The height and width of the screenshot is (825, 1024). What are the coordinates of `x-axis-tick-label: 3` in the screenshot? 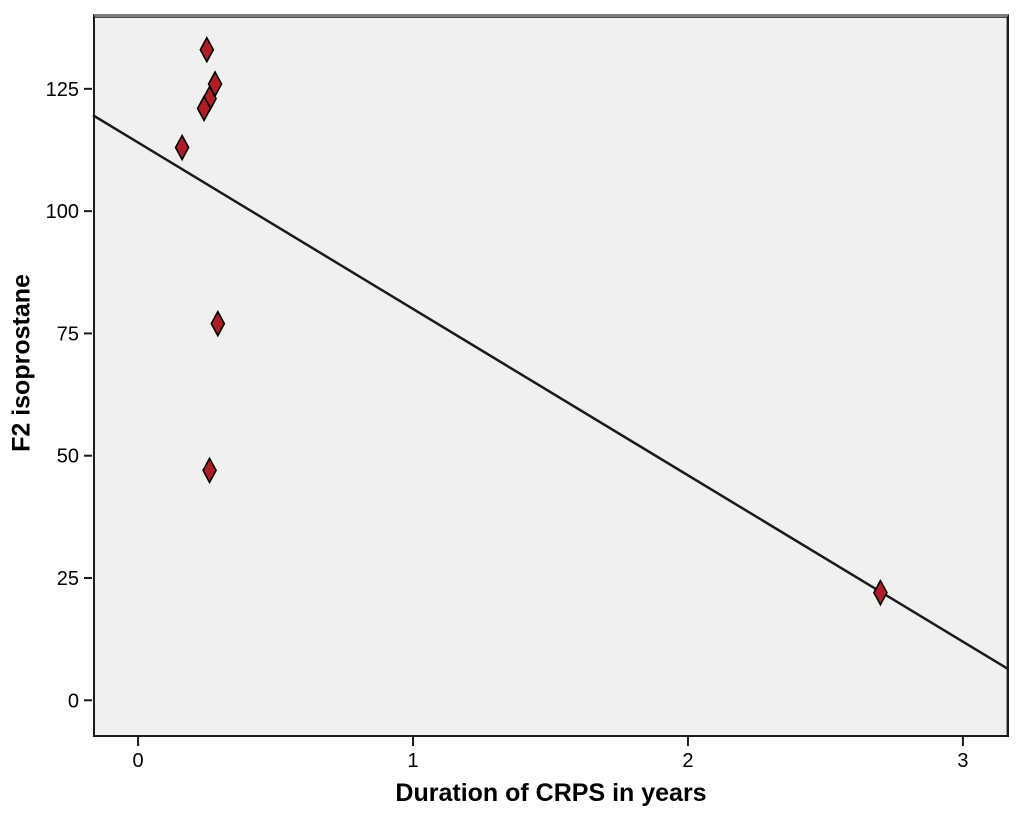 It's located at (962, 761).